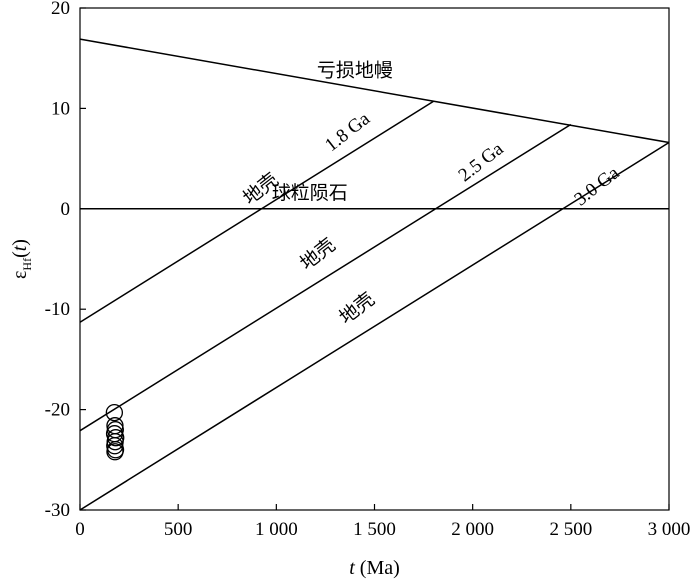 This screenshot has height=581, width=700. What do you see at coordinates (481, 162) in the screenshot?
I see `annotation-label: 2.5 Ga` at bounding box center [481, 162].